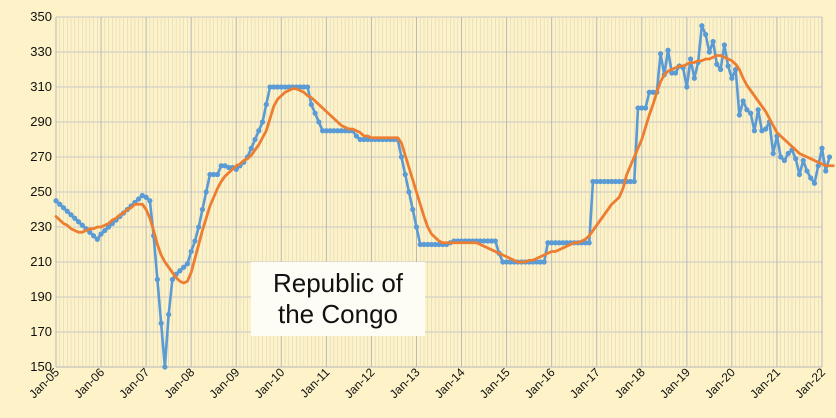 The height and width of the screenshot is (418, 836). Describe the element at coordinates (41, 261) in the screenshot. I see `y-tick-label: 210` at that location.